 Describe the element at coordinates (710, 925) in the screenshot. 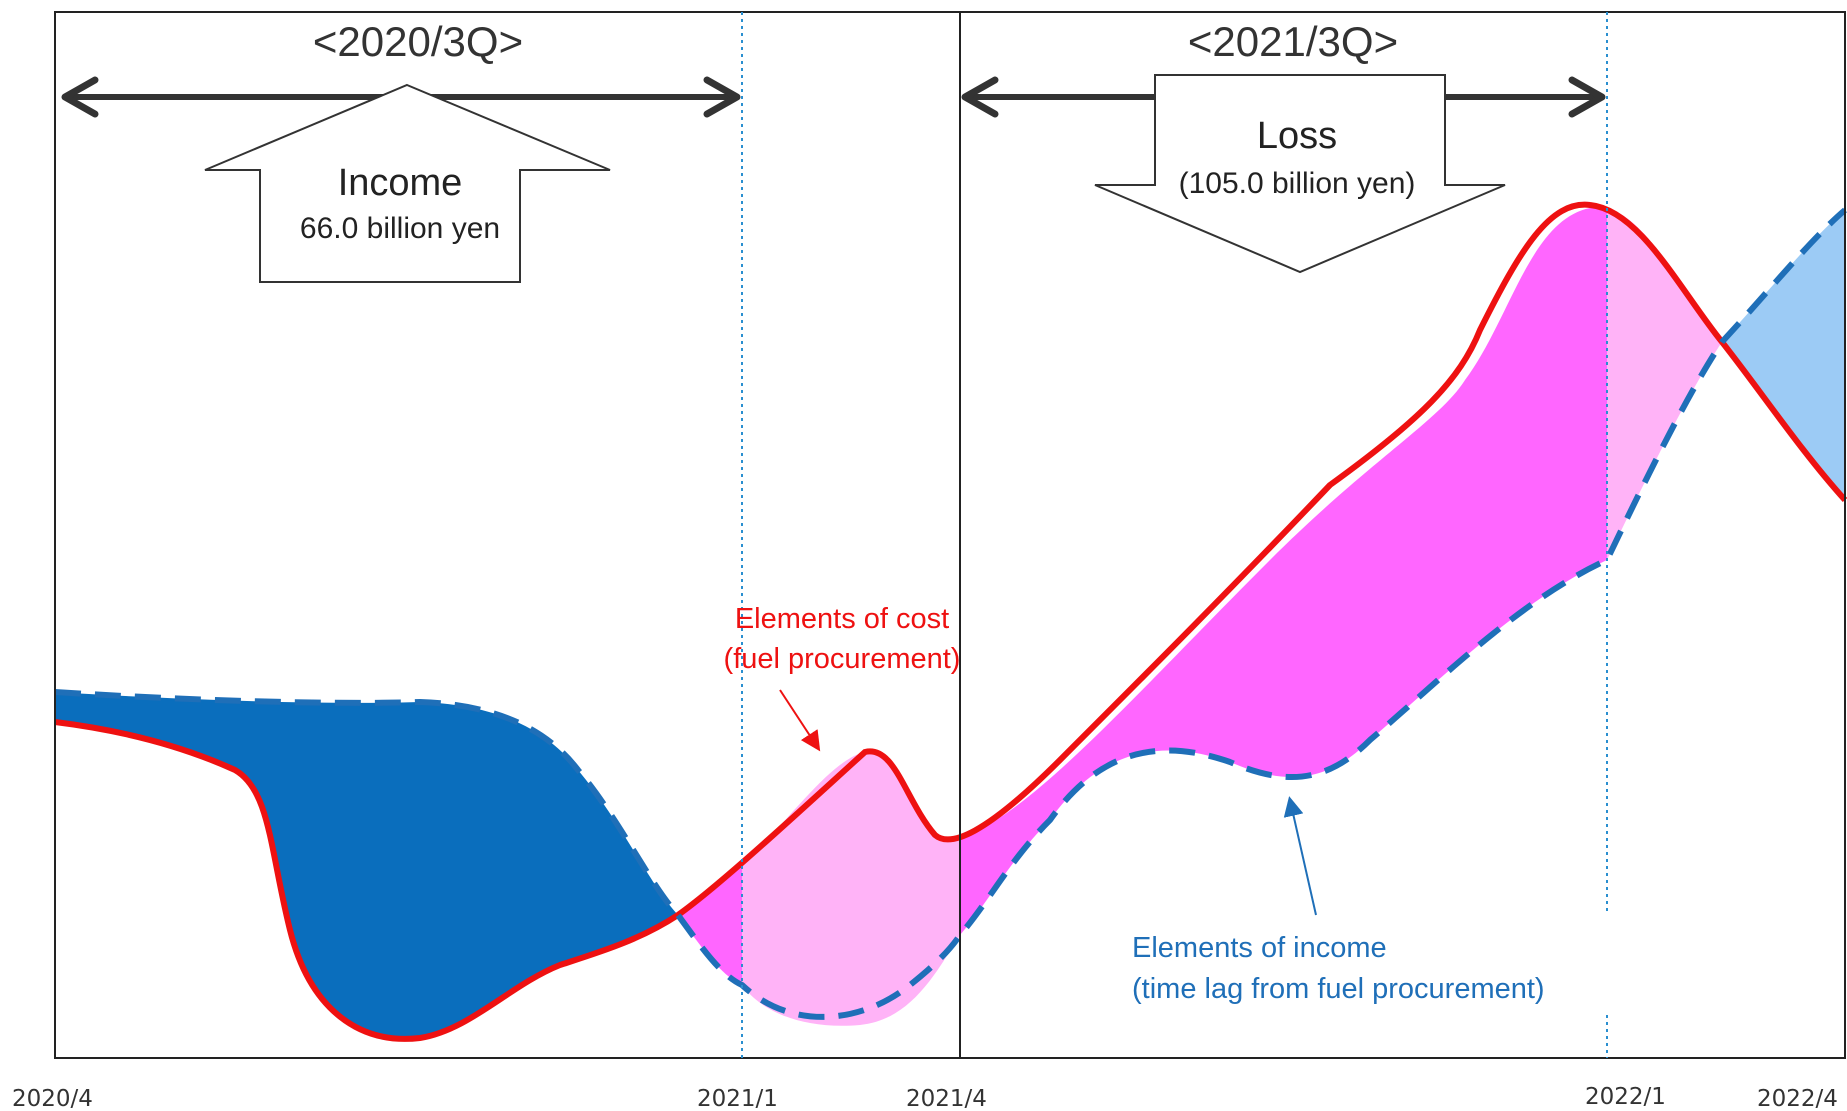

I see `loss-area-2020-early` at that location.